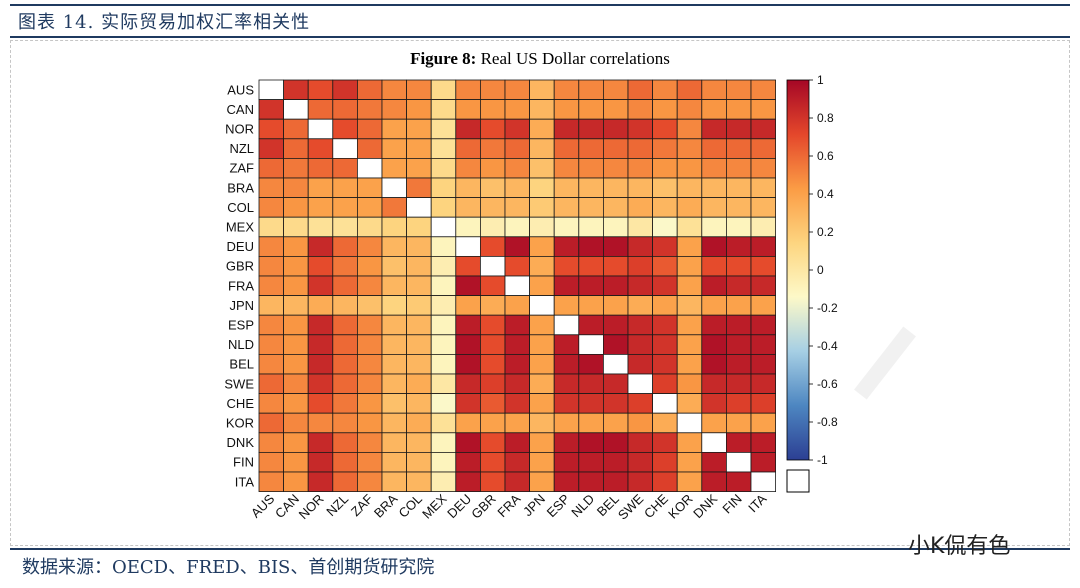 This screenshot has width=1080, height=588. What do you see at coordinates (419, 403) in the screenshot?
I see `heatmap-cell-che-col` at bounding box center [419, 403].